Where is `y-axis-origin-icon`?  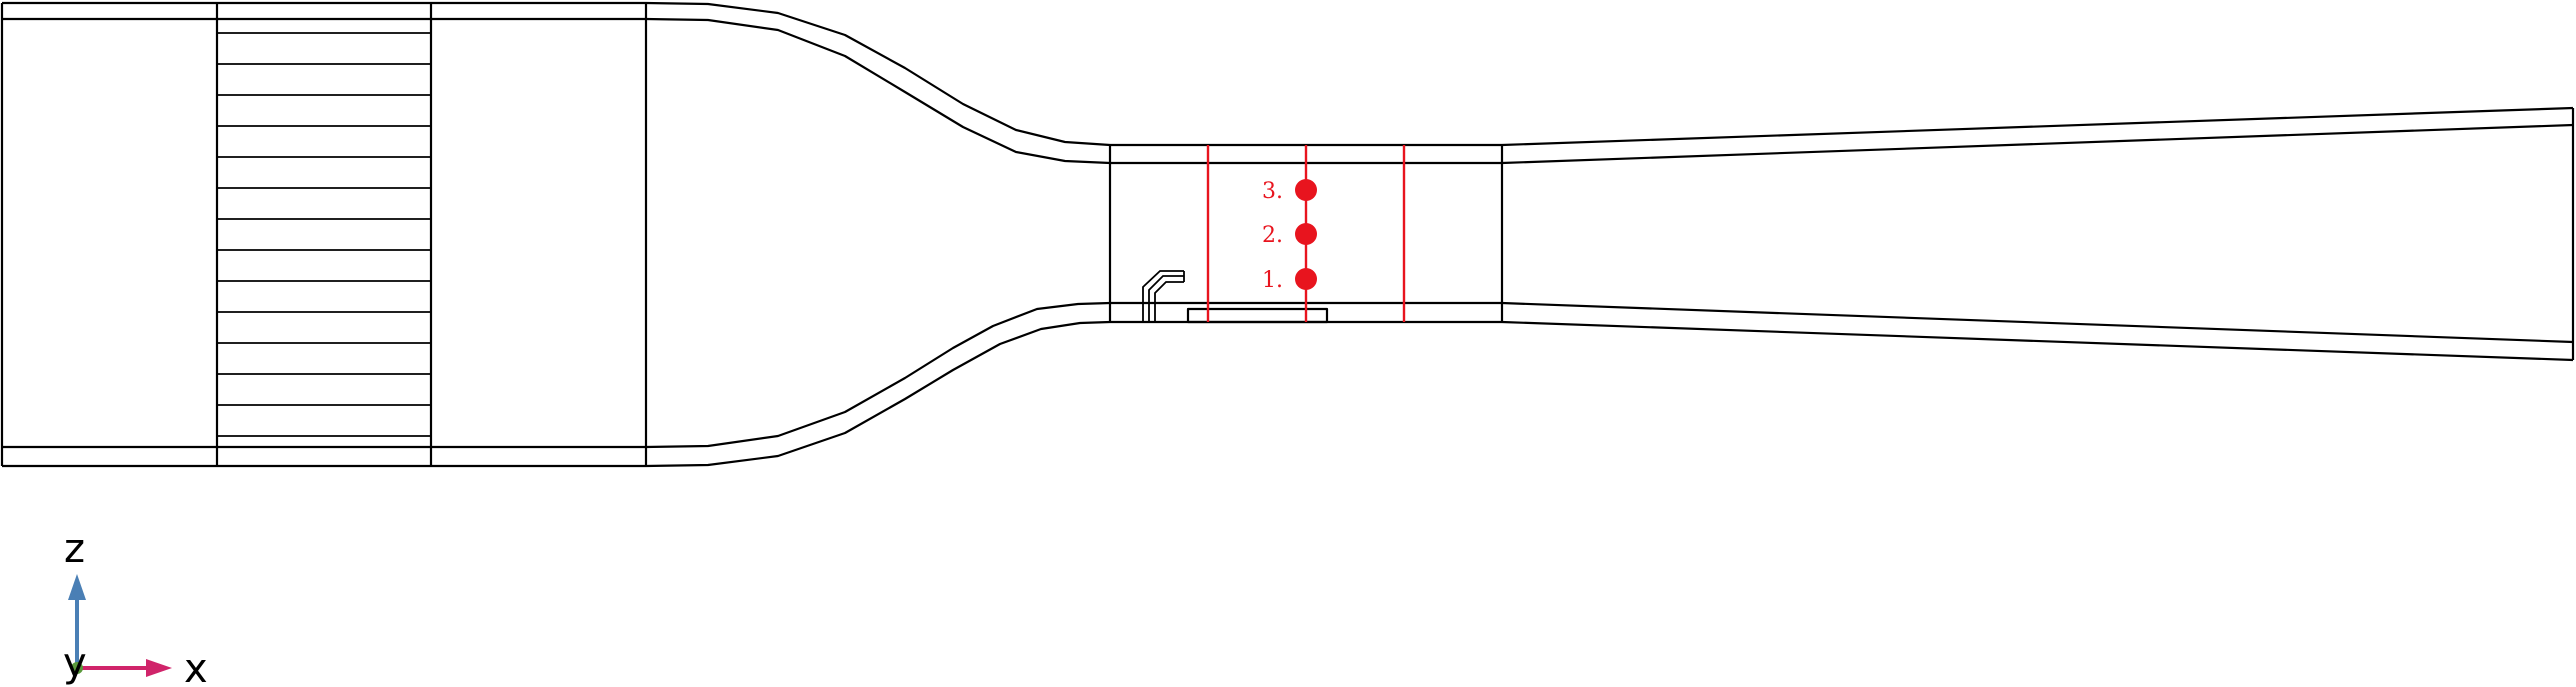
y-axis-origin-icon is located at coordinates (77, 668).